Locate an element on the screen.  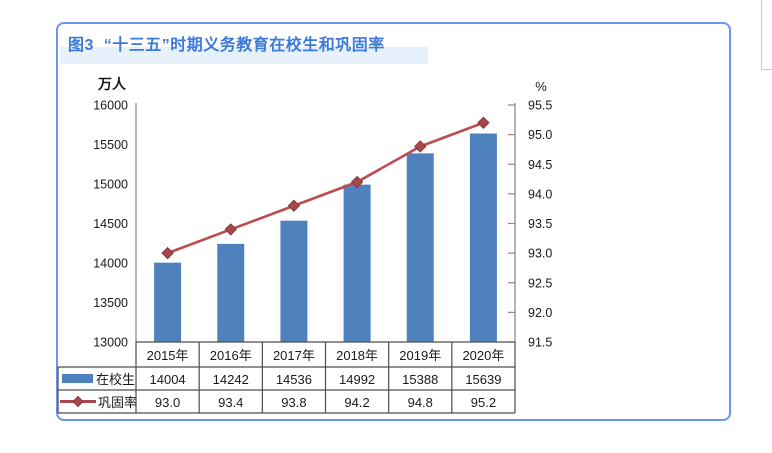
year-label: 2015年 is located at coordinates (168, 355).